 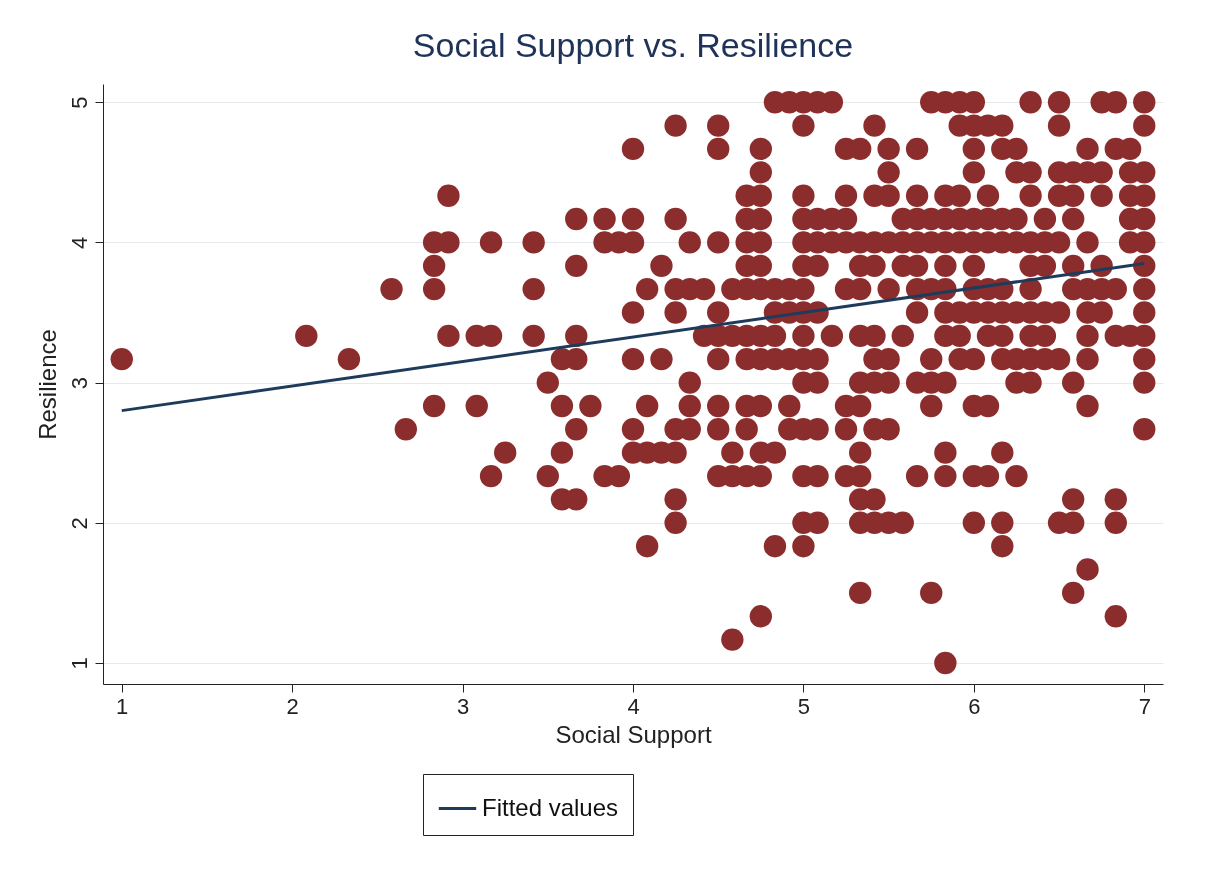 I want to click on chart-title: Social Support vs. Resilience, so click(x=633, y=45).